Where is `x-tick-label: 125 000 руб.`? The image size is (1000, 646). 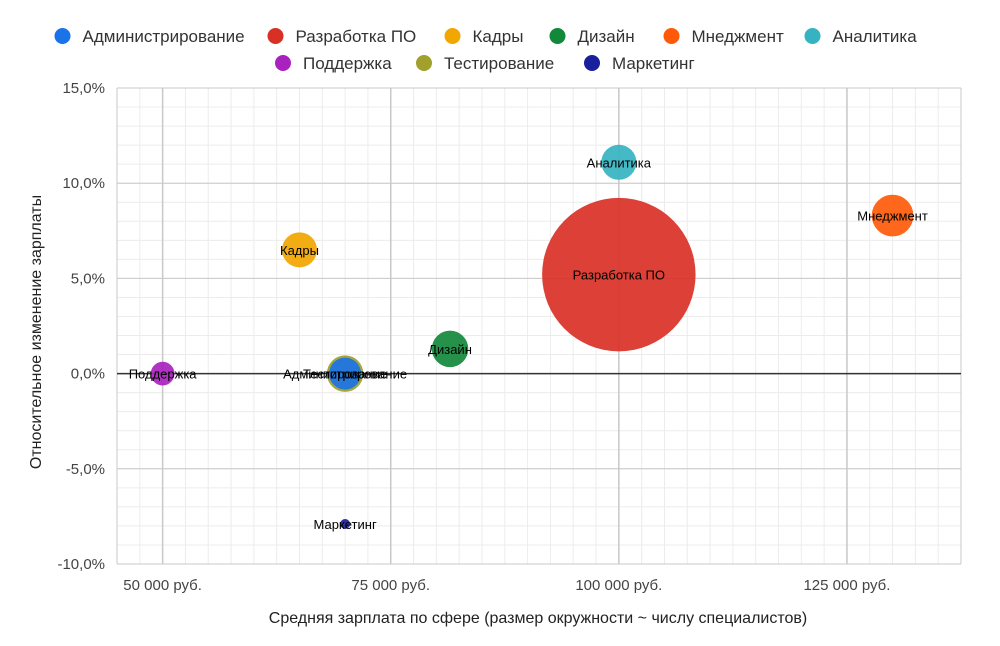 x-tick-label: 125 000 руб. is located at coordinates (846, 585).